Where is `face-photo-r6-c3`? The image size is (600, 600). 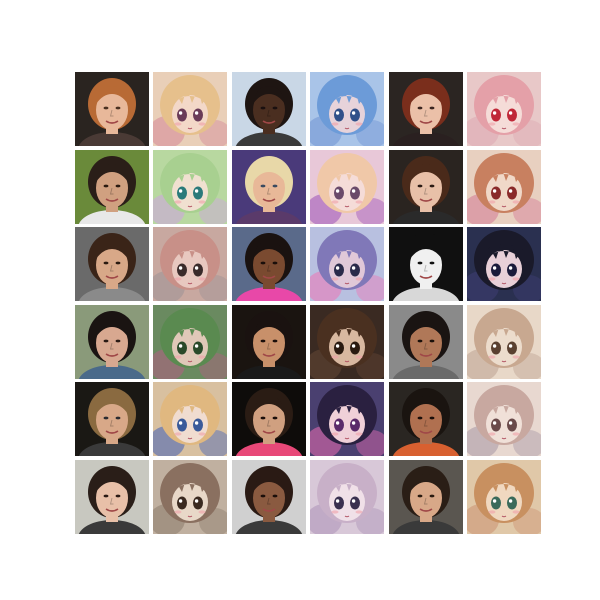 face-photo-r6-c3 is located at coordinates (268, 496).